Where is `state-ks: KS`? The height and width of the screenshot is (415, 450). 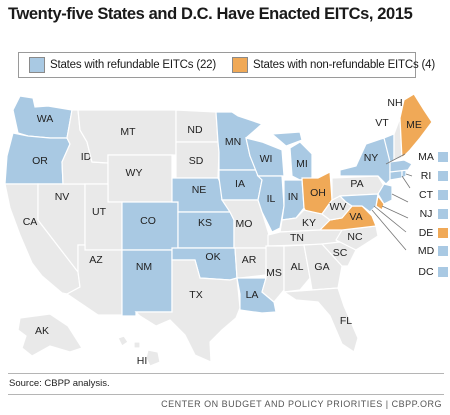
state-ks: KS is located at coordinates (206, 230).